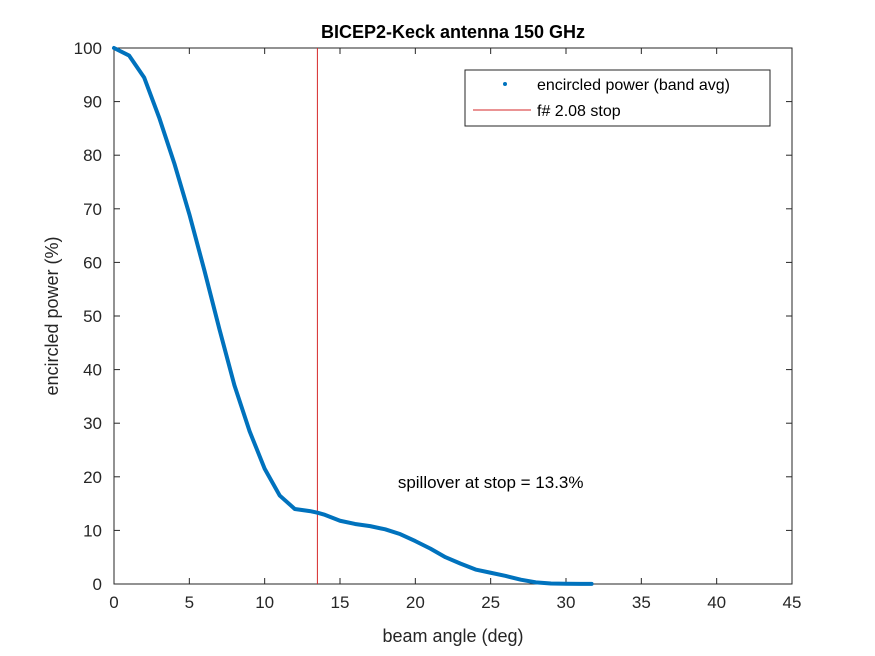  I want to click on y-tick-label: 0, so click(97, 584).